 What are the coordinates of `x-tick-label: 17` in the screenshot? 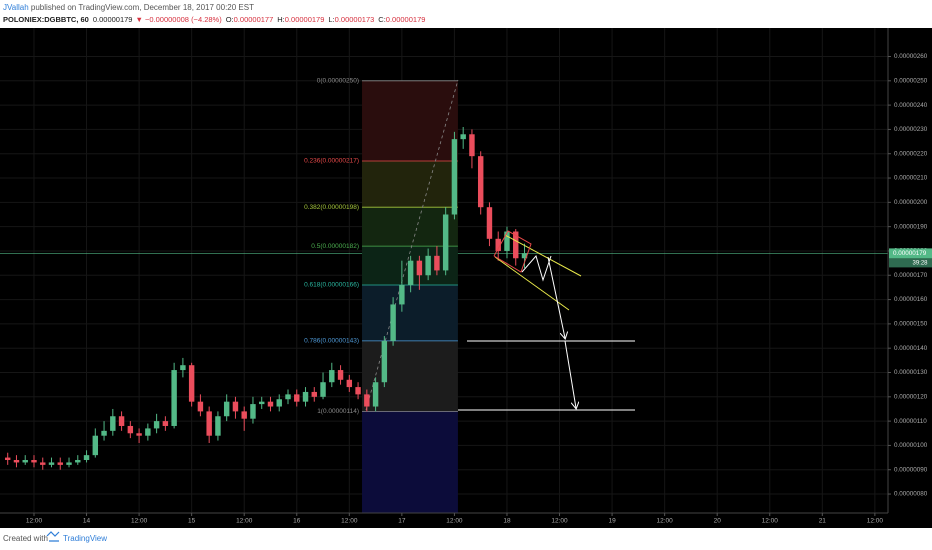 It's located at (402, 521).